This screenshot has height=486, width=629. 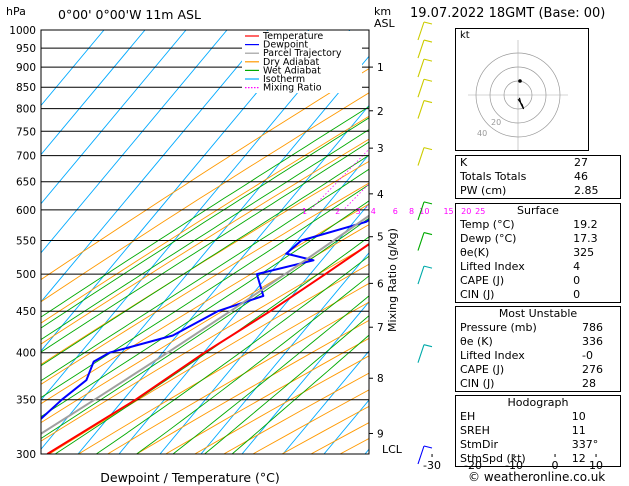 I want to click on pressure-tick-label: 1000, so click(x=22, y=31).